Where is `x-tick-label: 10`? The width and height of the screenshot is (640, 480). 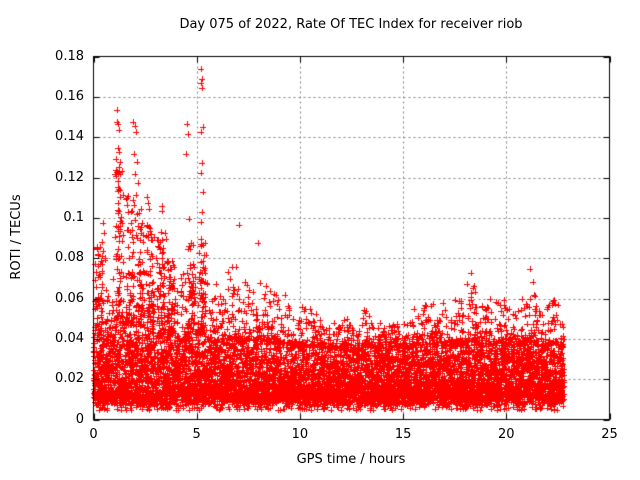 x-tick-label: 10 is located at coordinates (300, 434).